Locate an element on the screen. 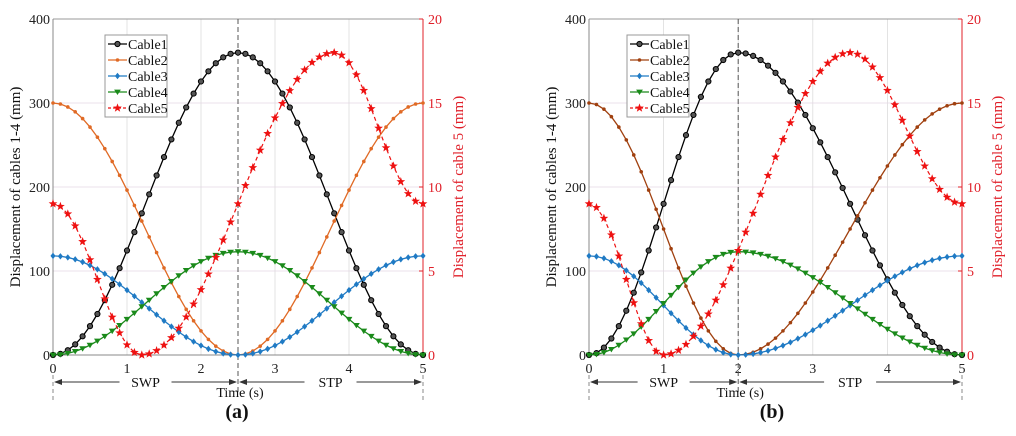 The height and width of the screenshot is (436, 1016). x-axis-label: Time (s) is located at coordinates (240, 393).